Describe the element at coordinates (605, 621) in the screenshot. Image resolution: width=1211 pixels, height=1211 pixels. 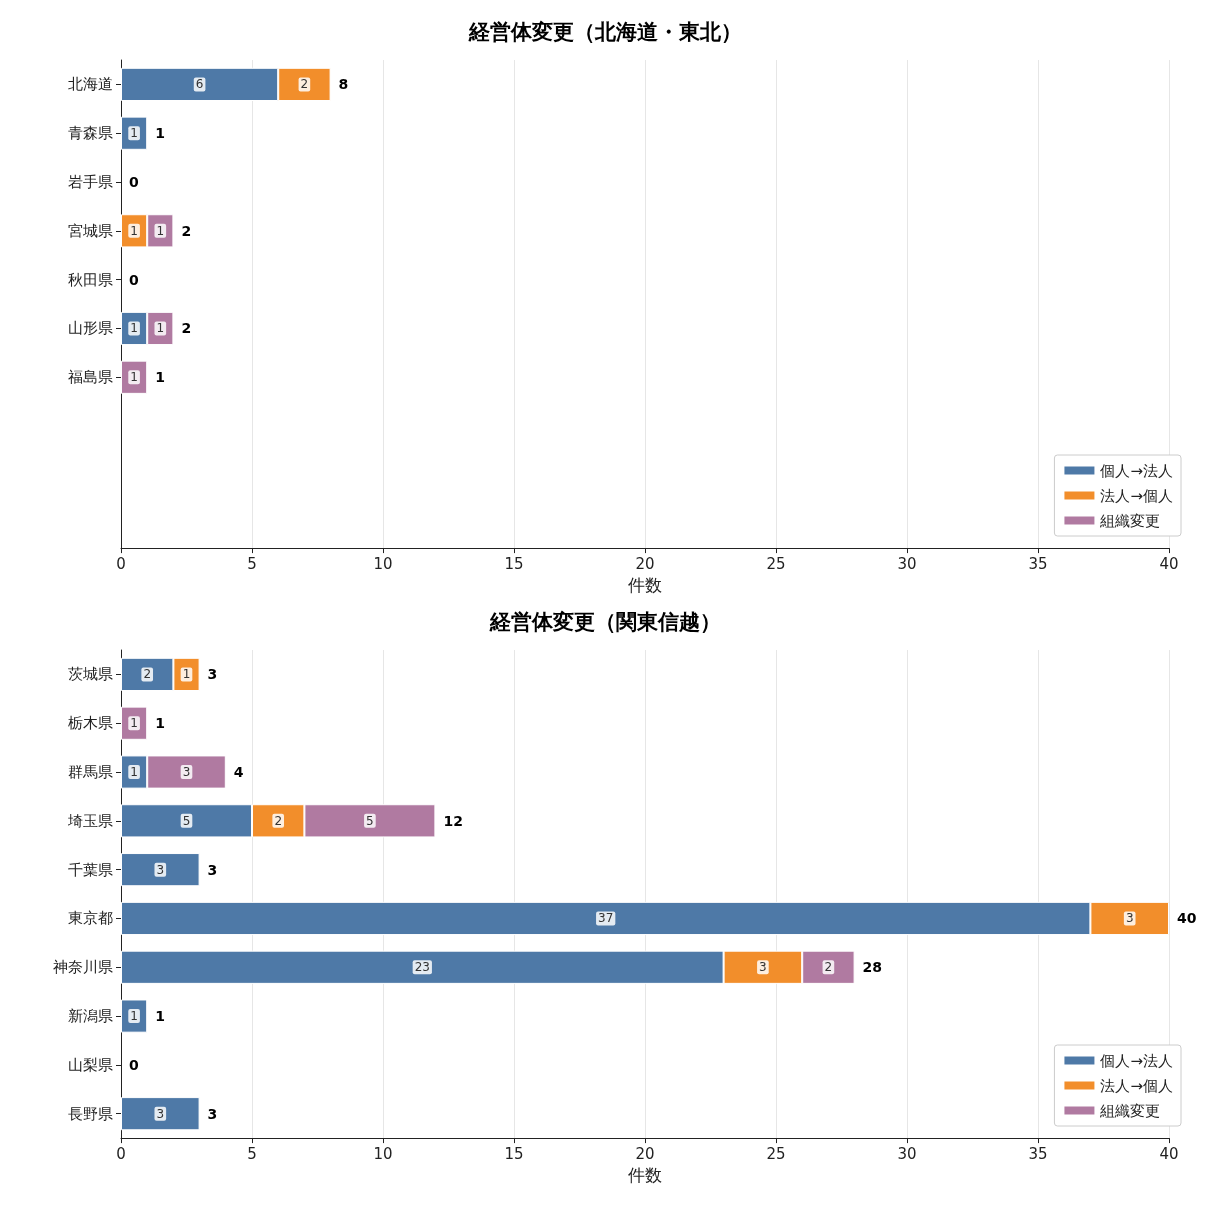
I see `chart-title: 経営体変更（関東信越）` at that location.